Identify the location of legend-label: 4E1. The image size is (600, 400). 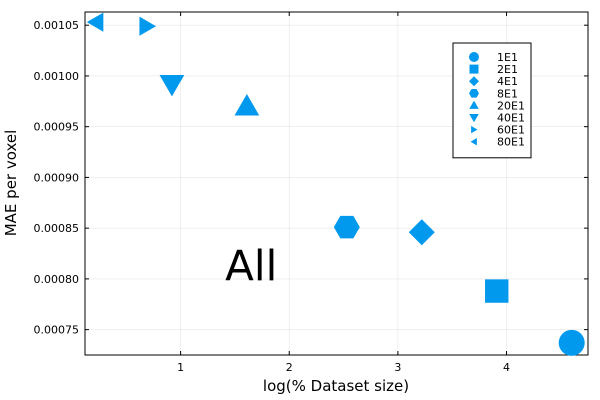
(507, 81).